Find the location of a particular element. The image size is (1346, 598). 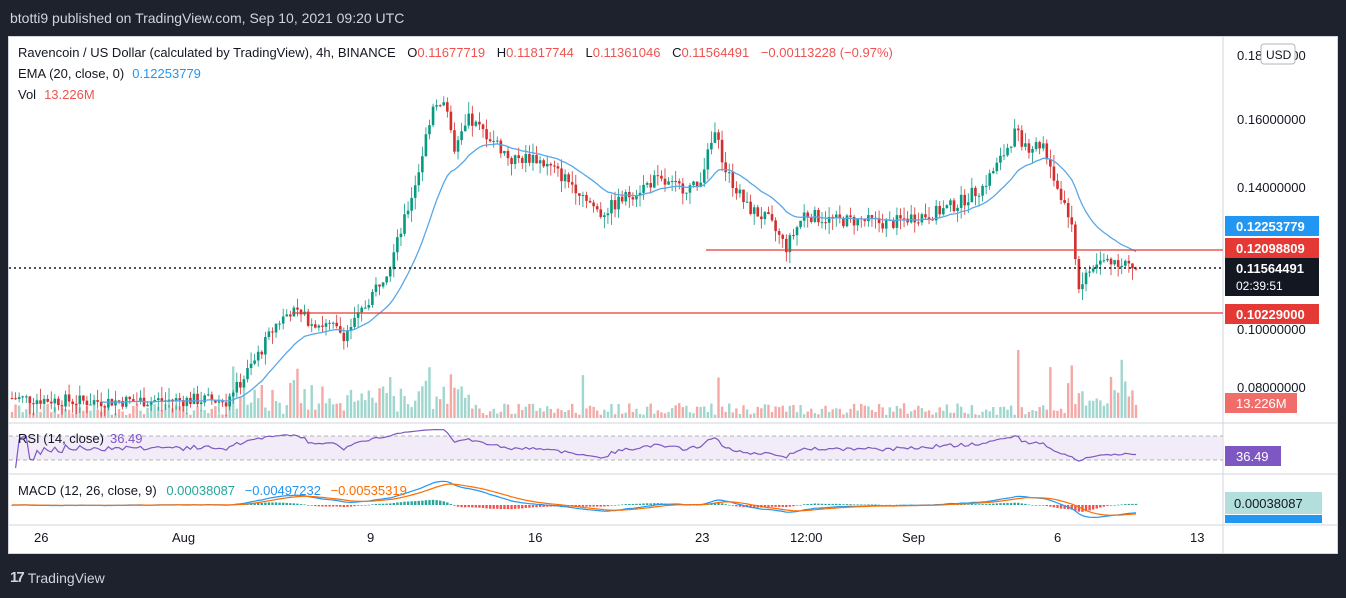

time-tick: 6 is located at coordinates (1057, 537).